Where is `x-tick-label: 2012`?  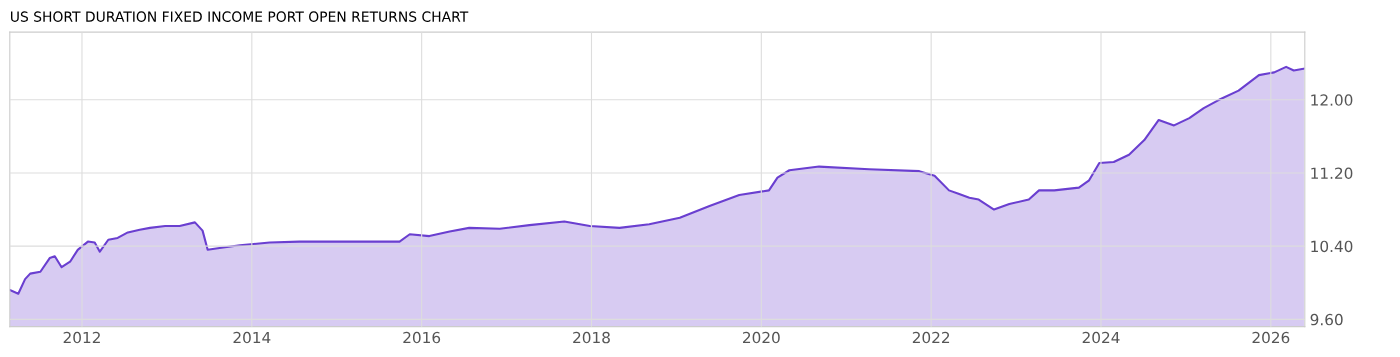 x-tick-label: 2012 is located at coordinates (81, 337).